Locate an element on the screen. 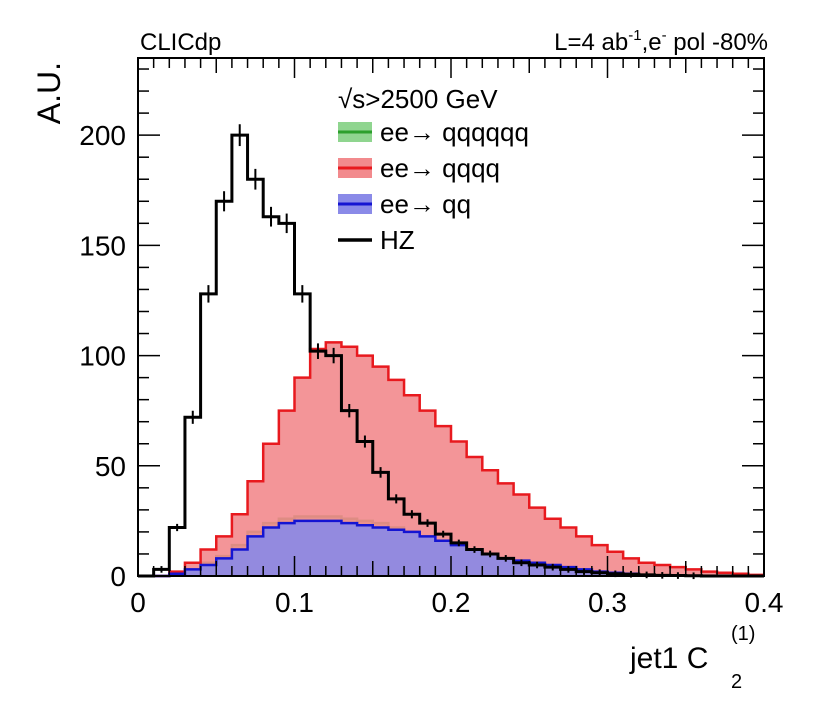 The width and height of the screenshot is (830, 703). x-tick-label: 0 is located at coordinates (138, 602).